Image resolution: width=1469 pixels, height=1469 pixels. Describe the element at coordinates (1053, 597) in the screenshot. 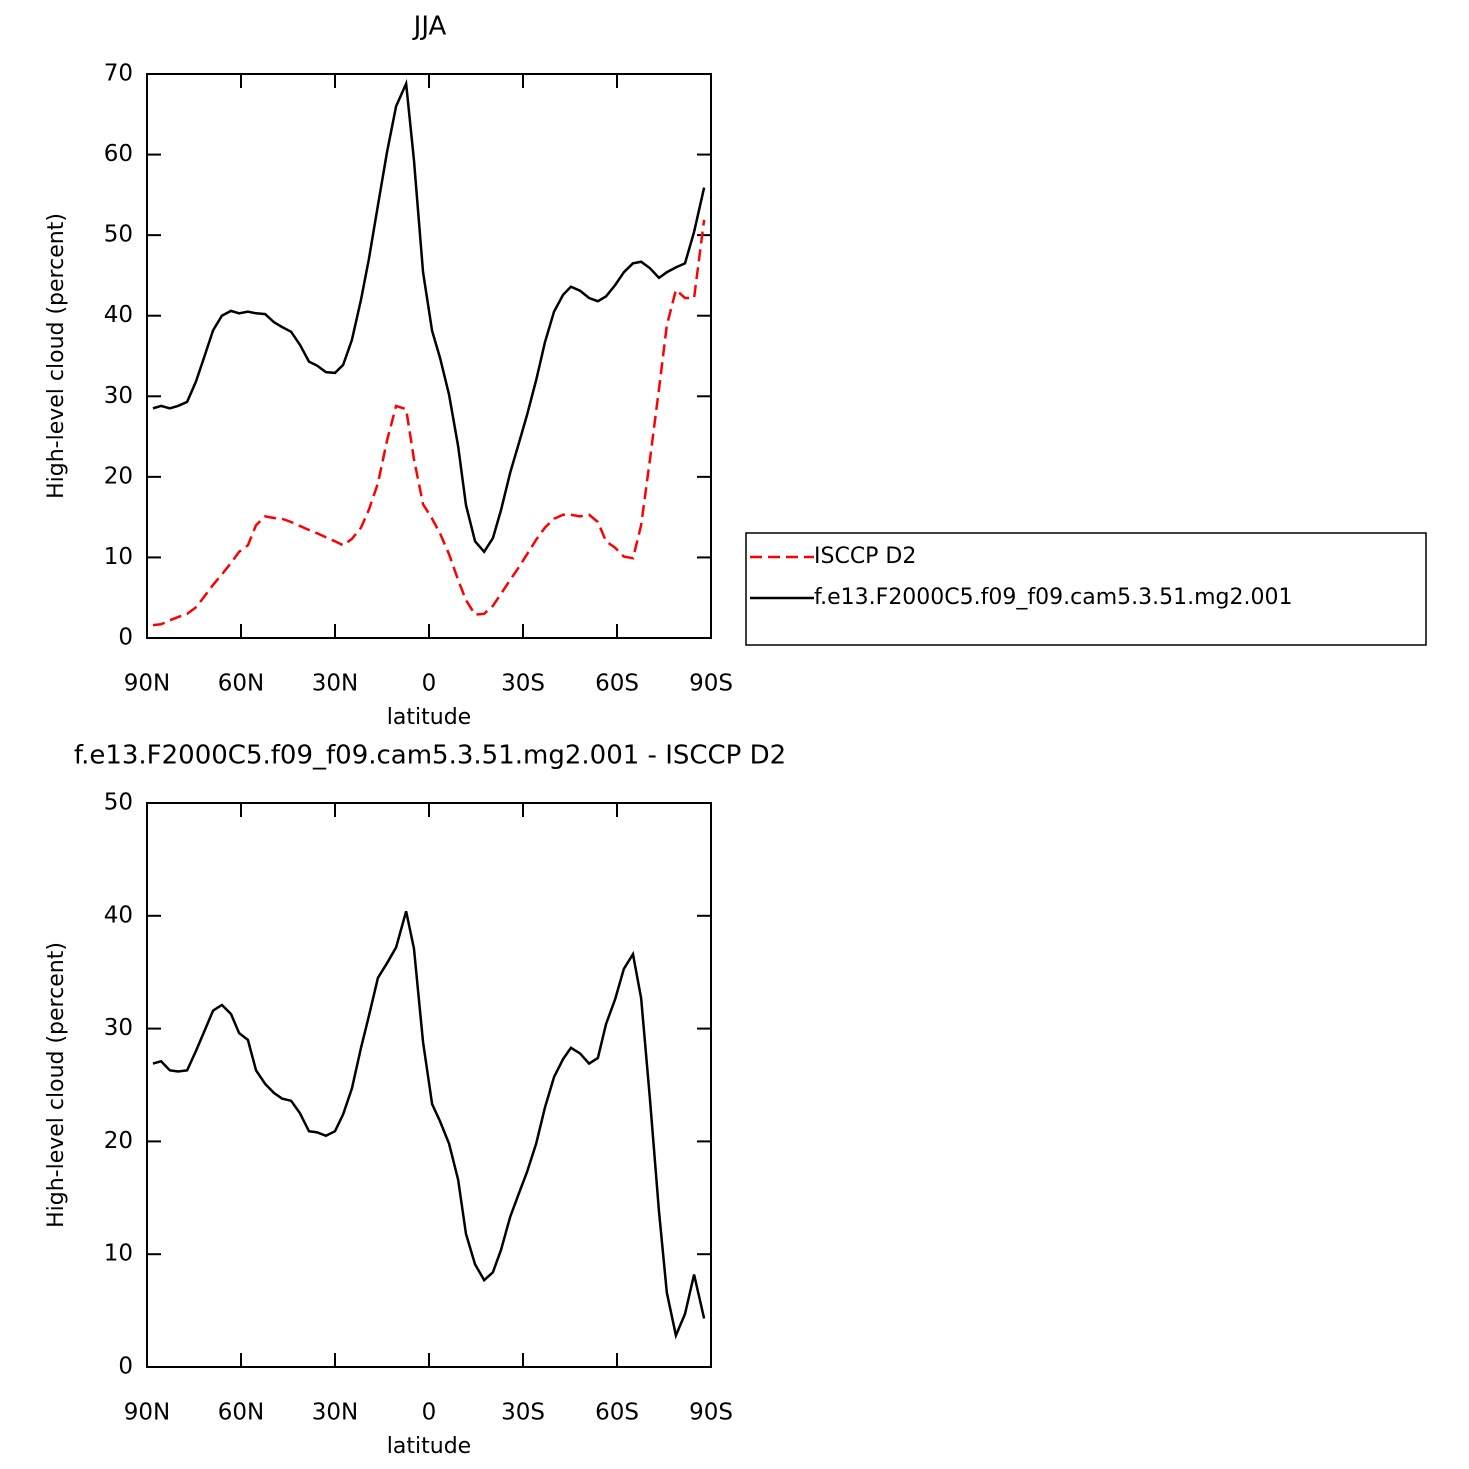

I see `legend-label: f.e13.F2000C5.f09_f09.cam5.3.51.mg2.001` at that location.